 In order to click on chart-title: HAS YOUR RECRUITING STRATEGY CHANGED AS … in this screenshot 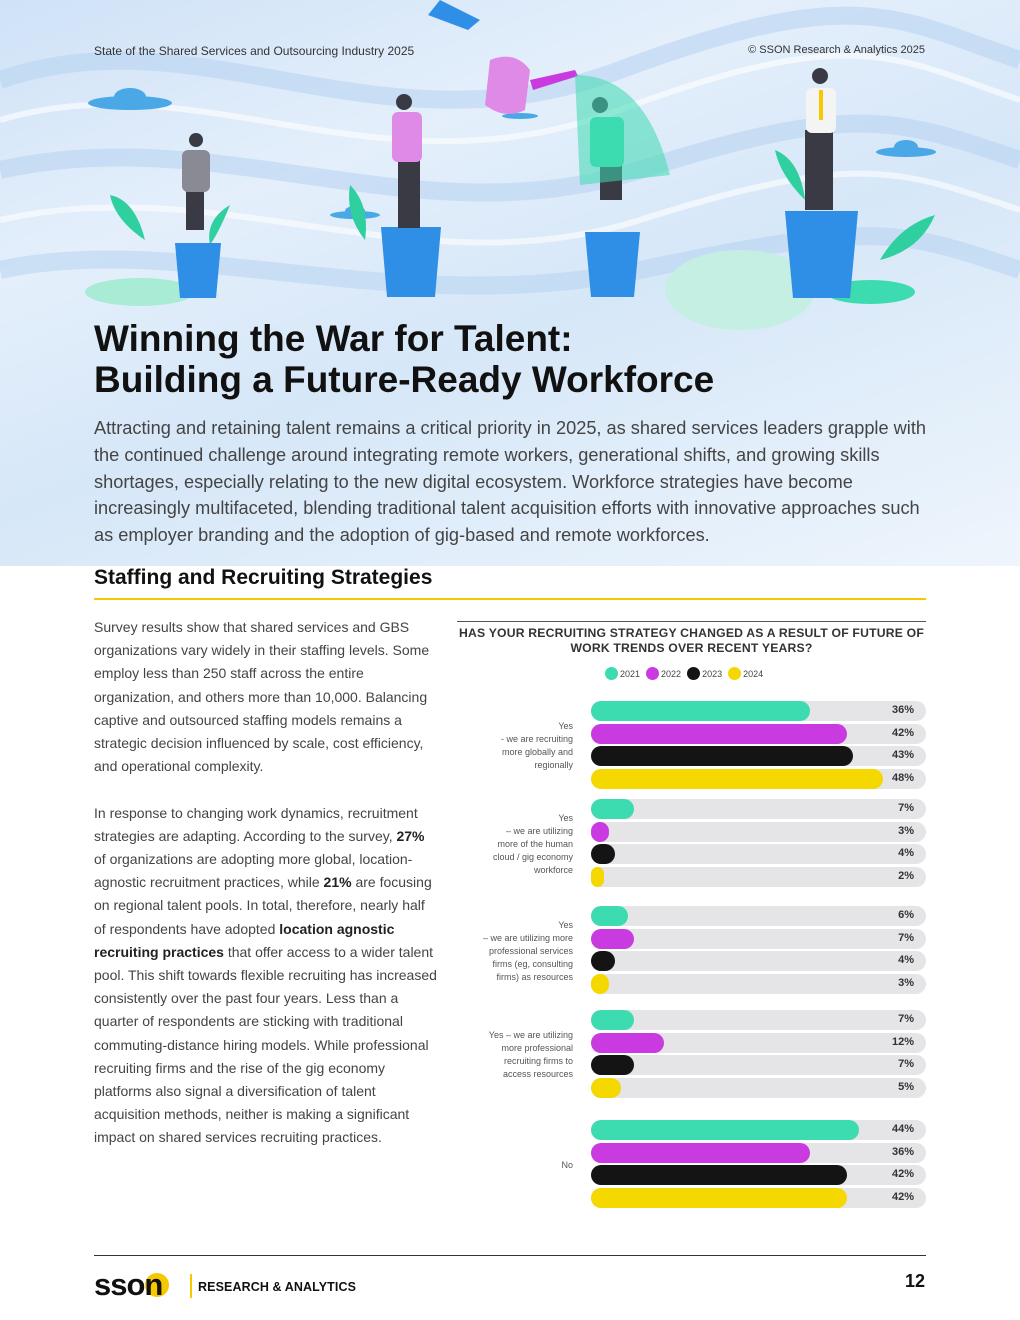, I will do `click(691, 640)`.